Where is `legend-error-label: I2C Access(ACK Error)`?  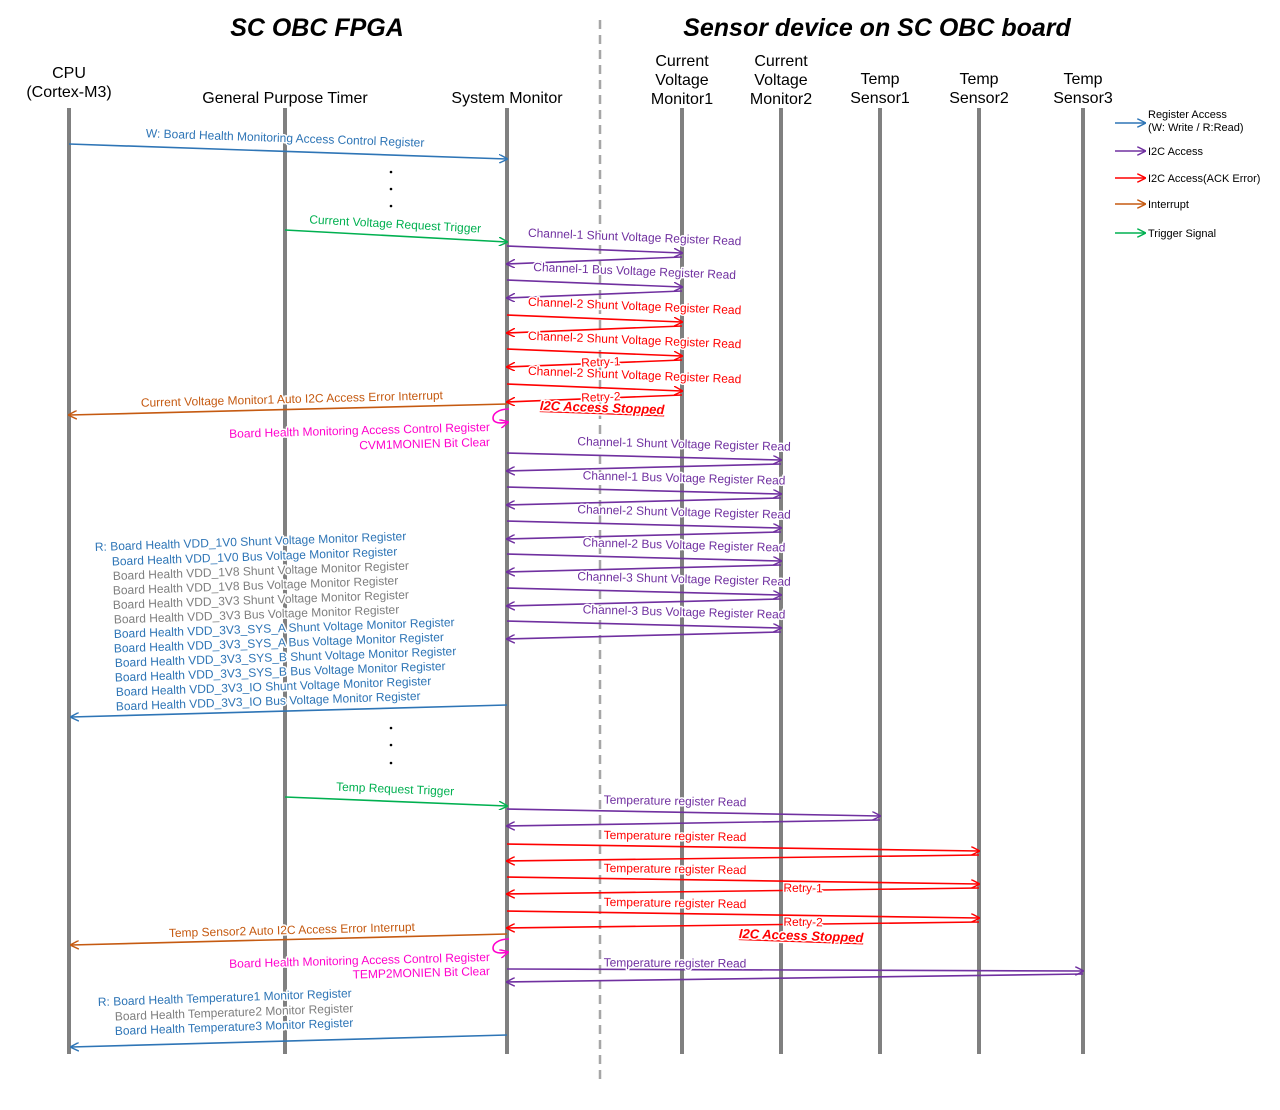 legend-error-label: I2C Access(ACK Error) is located at coordinates (1204, 179).